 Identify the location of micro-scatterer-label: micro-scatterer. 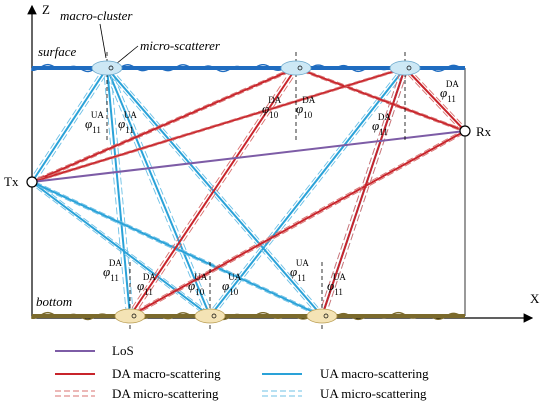
(180, 45).